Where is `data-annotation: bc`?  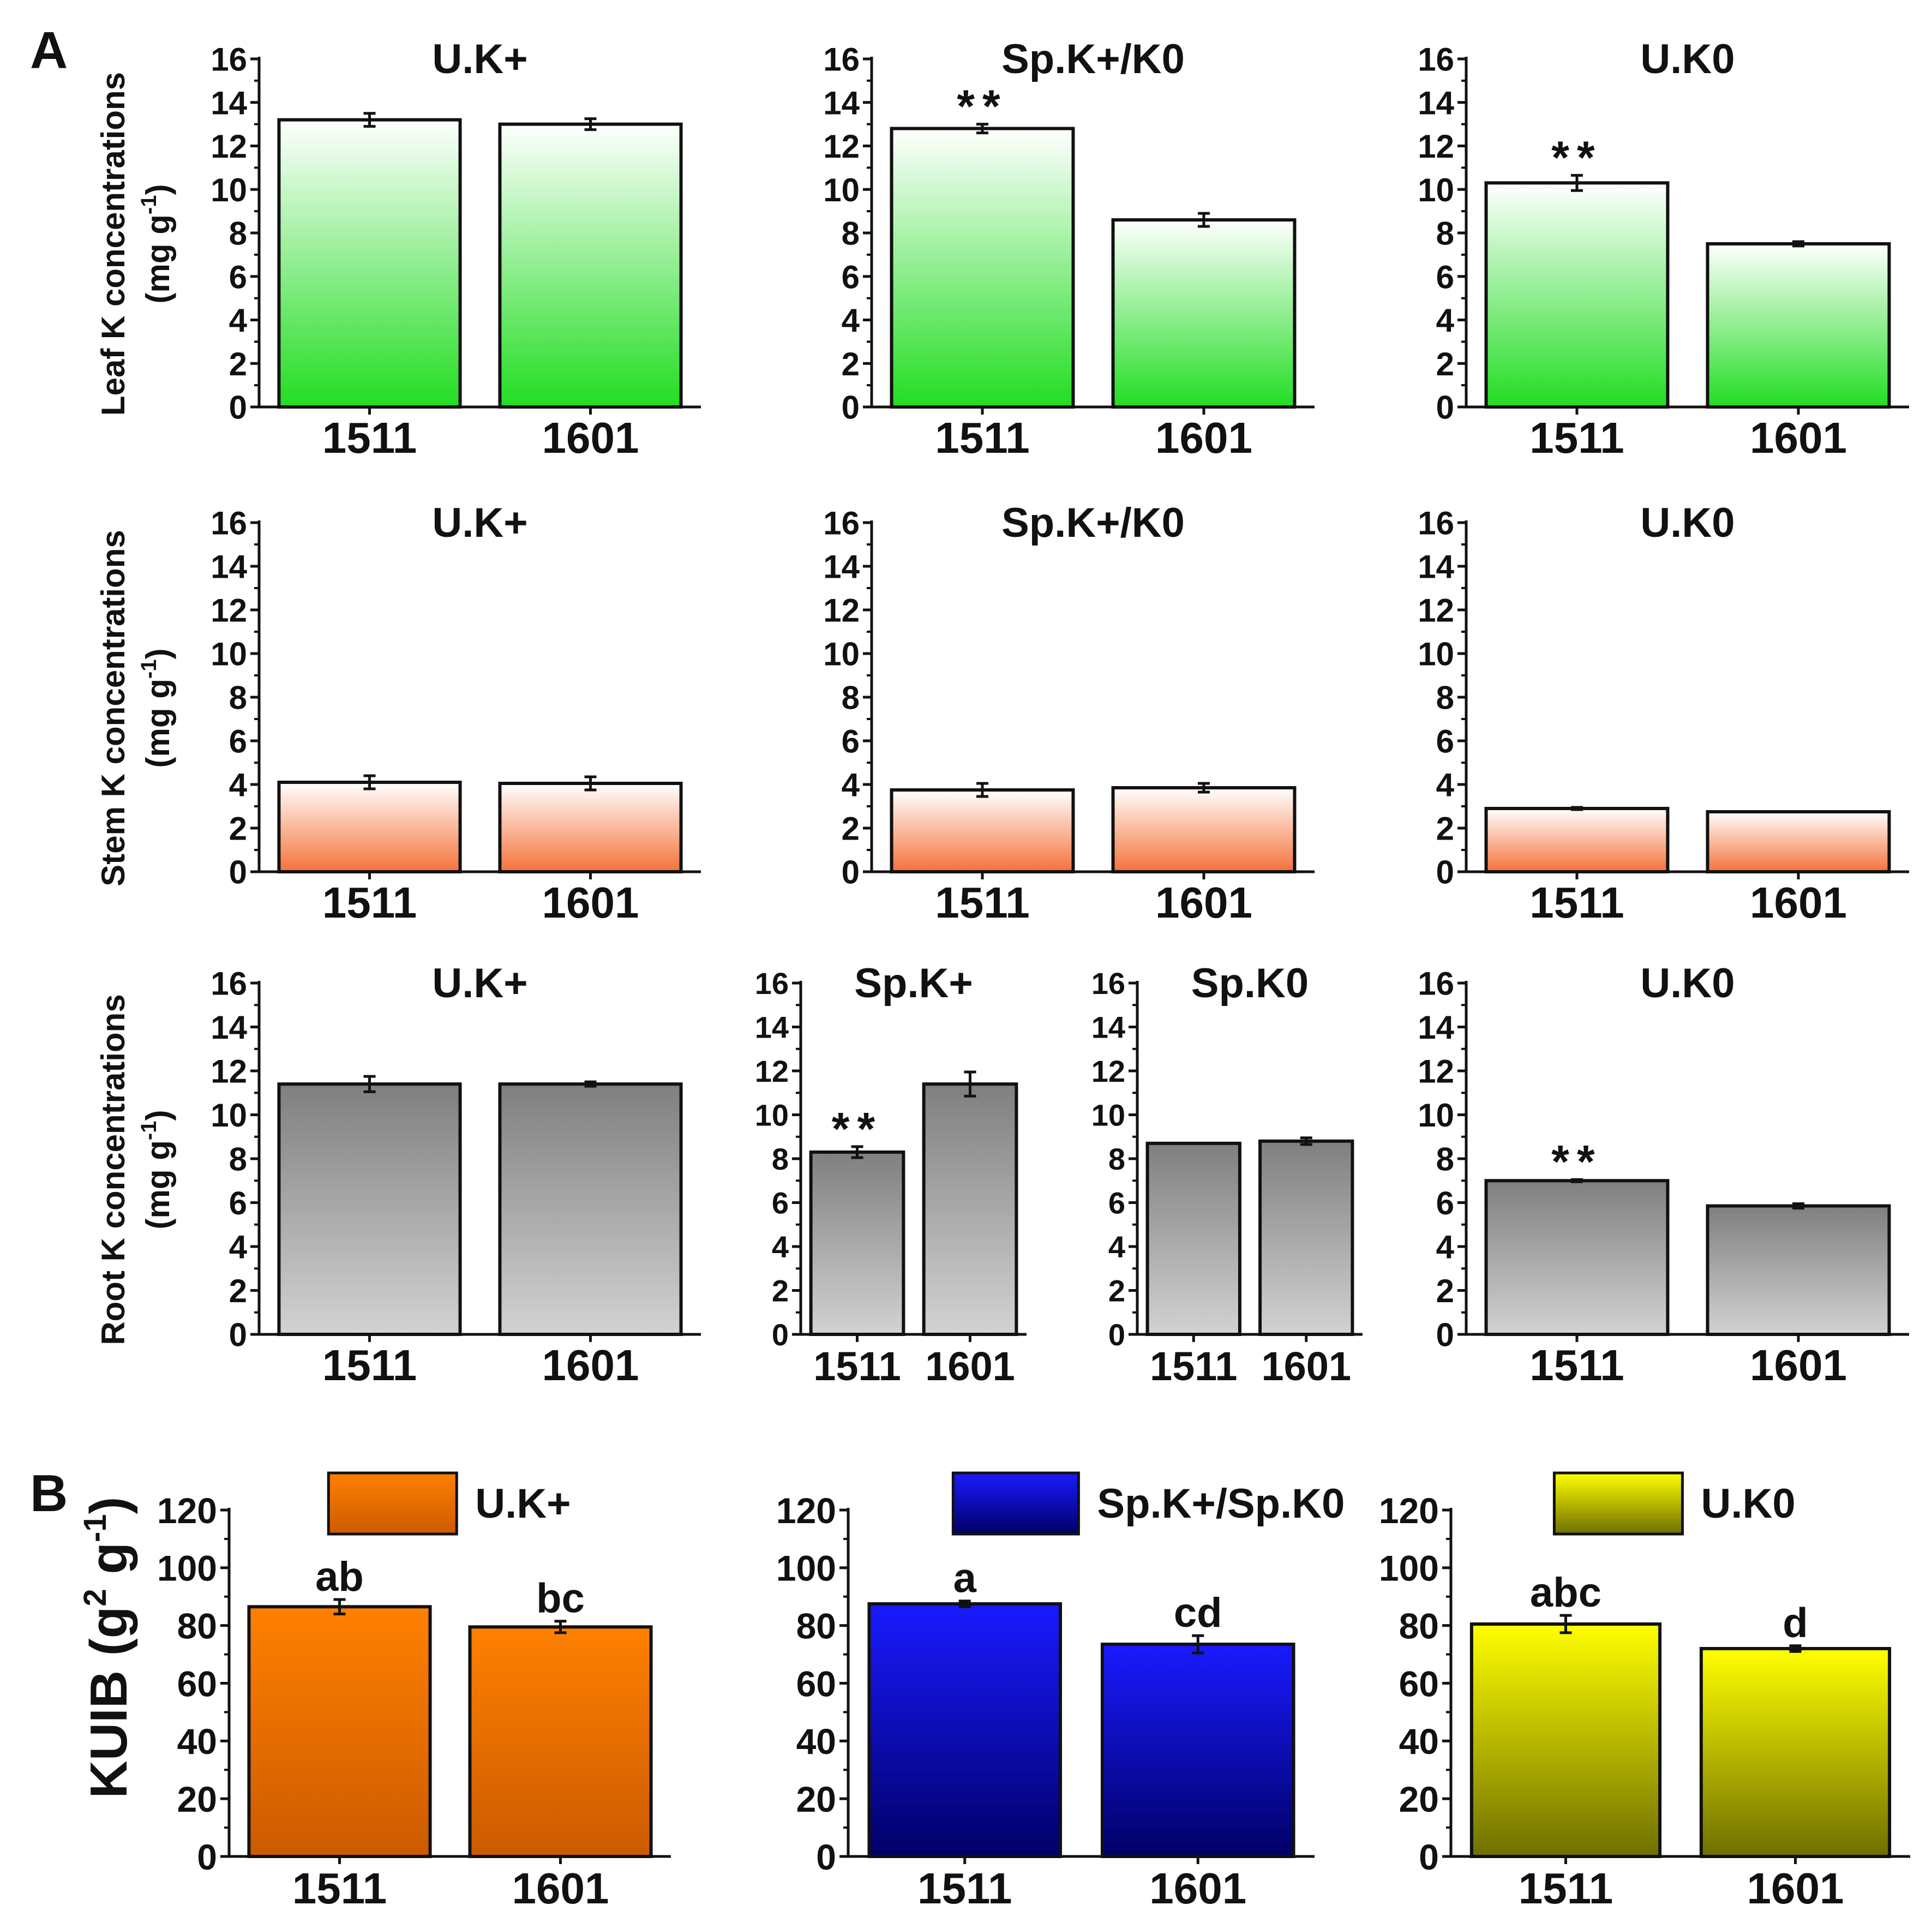
data-annotation: bc is located at coordinates (560, 1598).